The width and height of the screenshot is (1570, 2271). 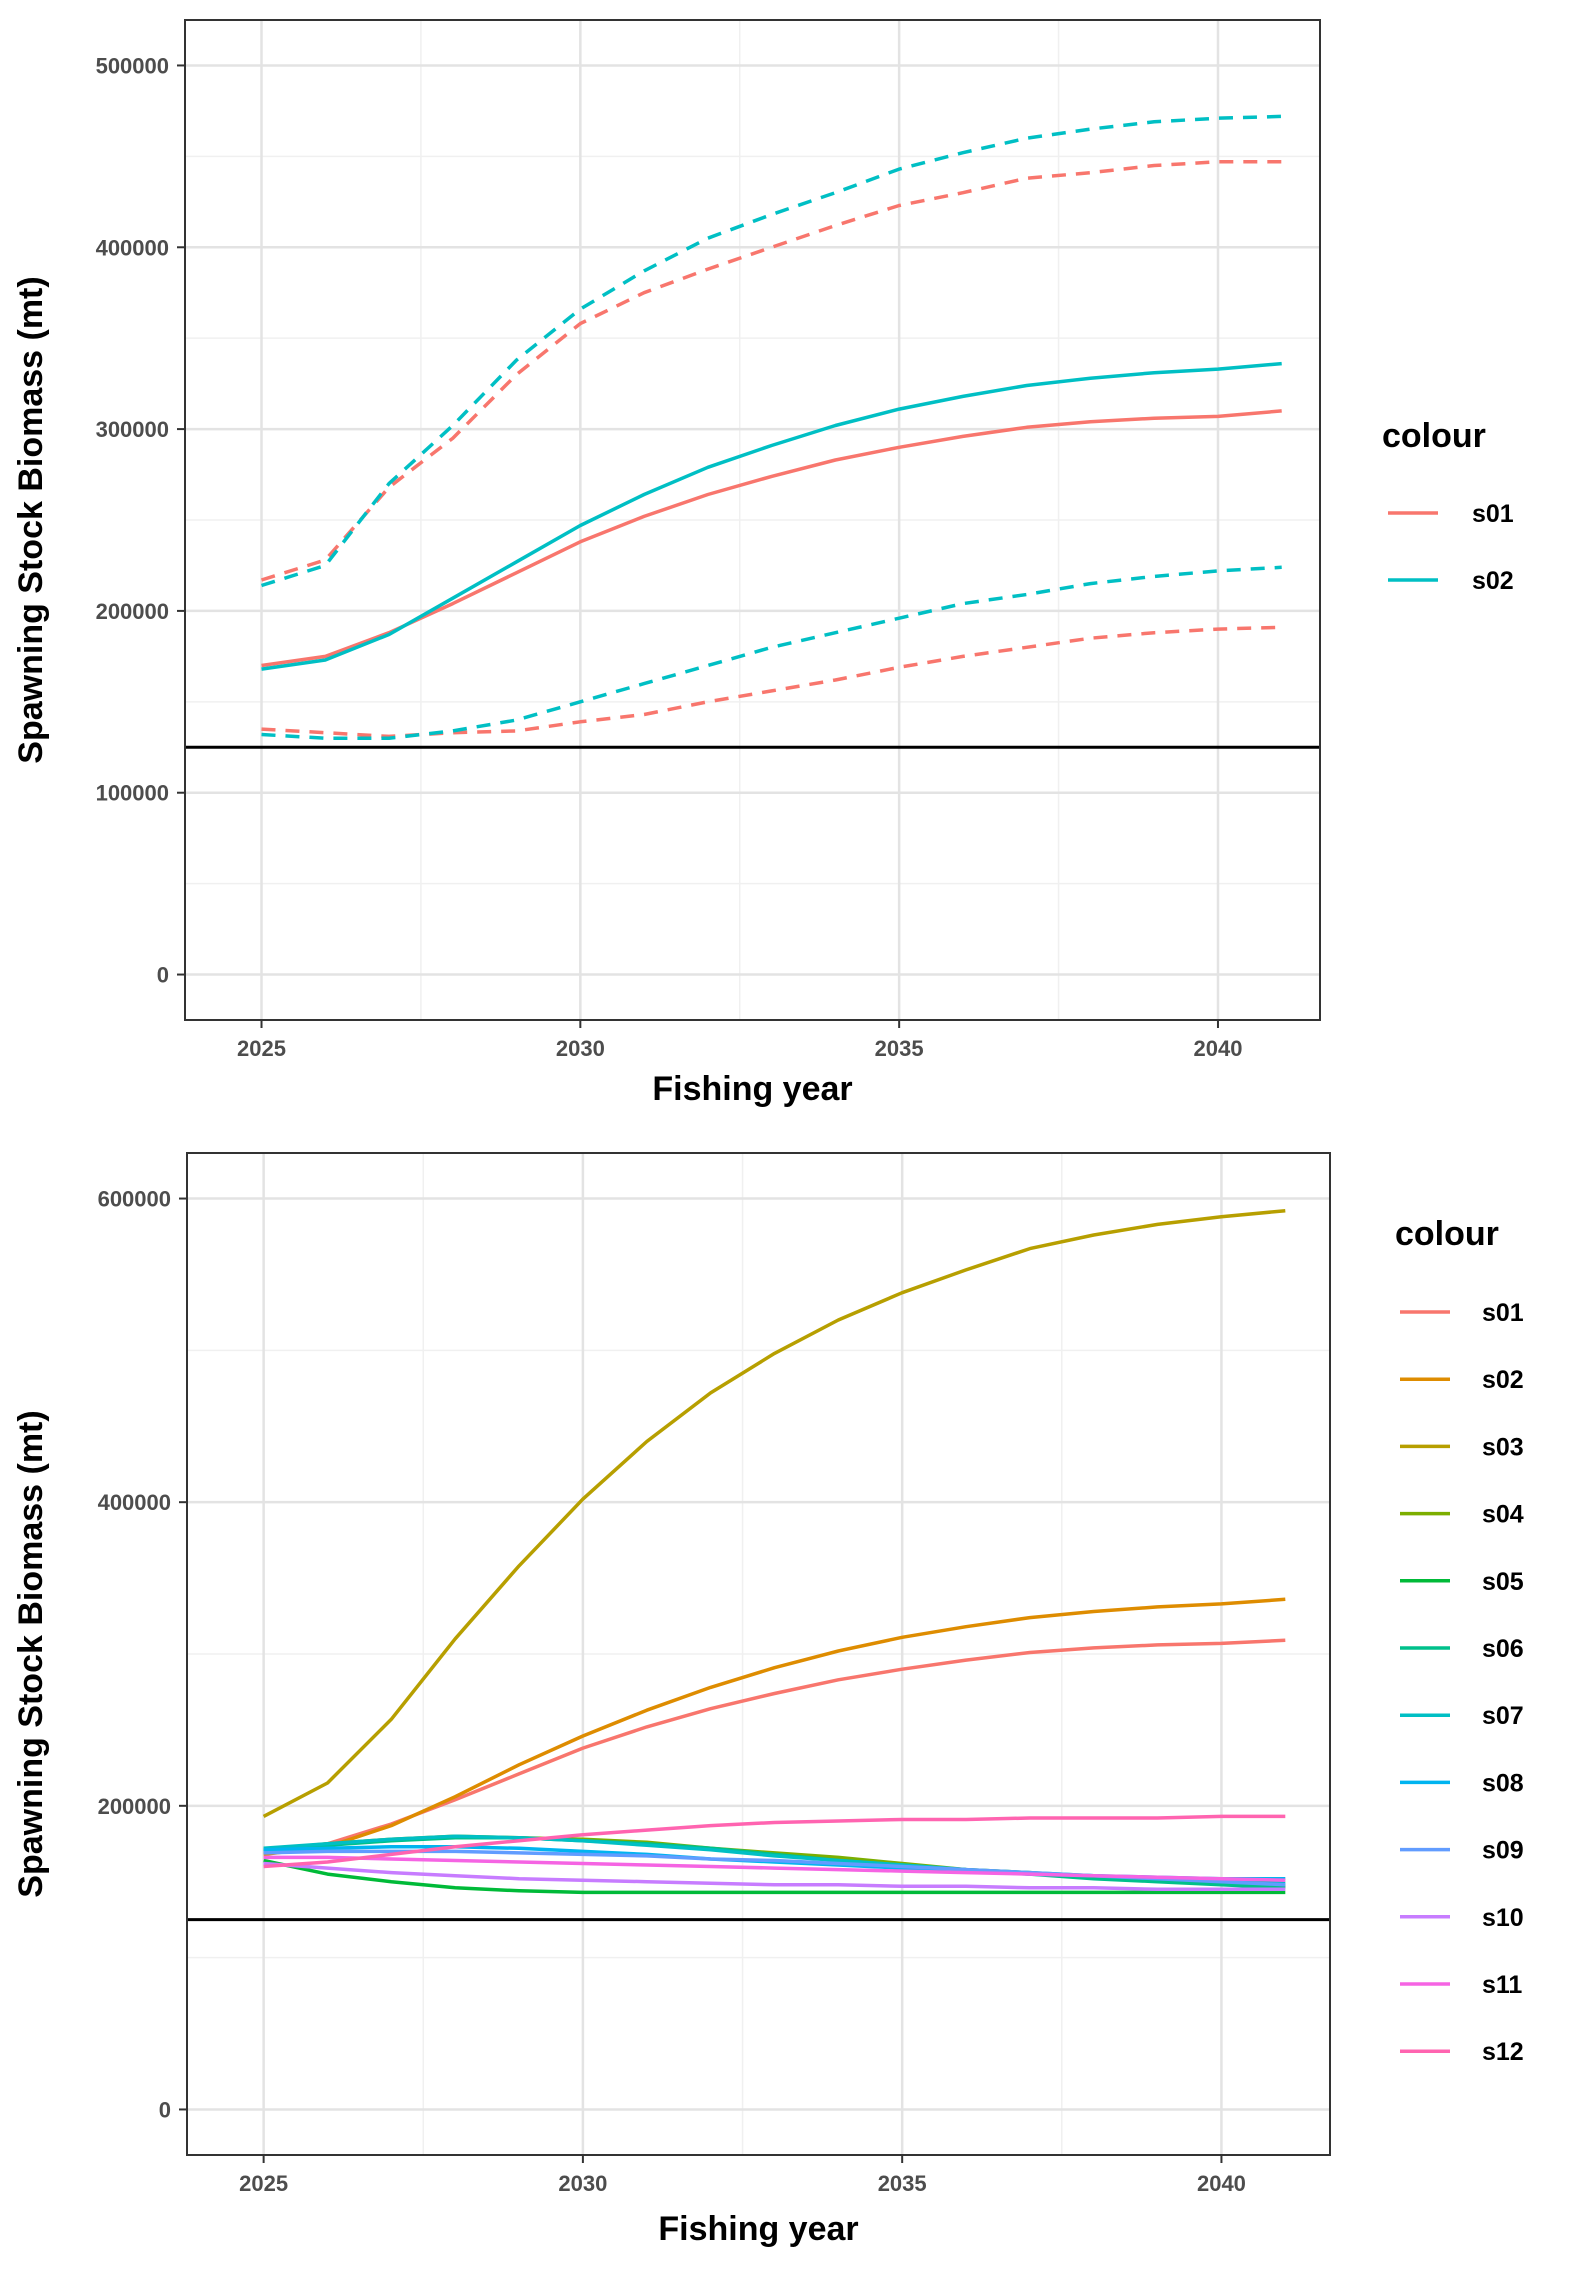 I want to click on series-line-s01-upper, so click(x=771, y=371).